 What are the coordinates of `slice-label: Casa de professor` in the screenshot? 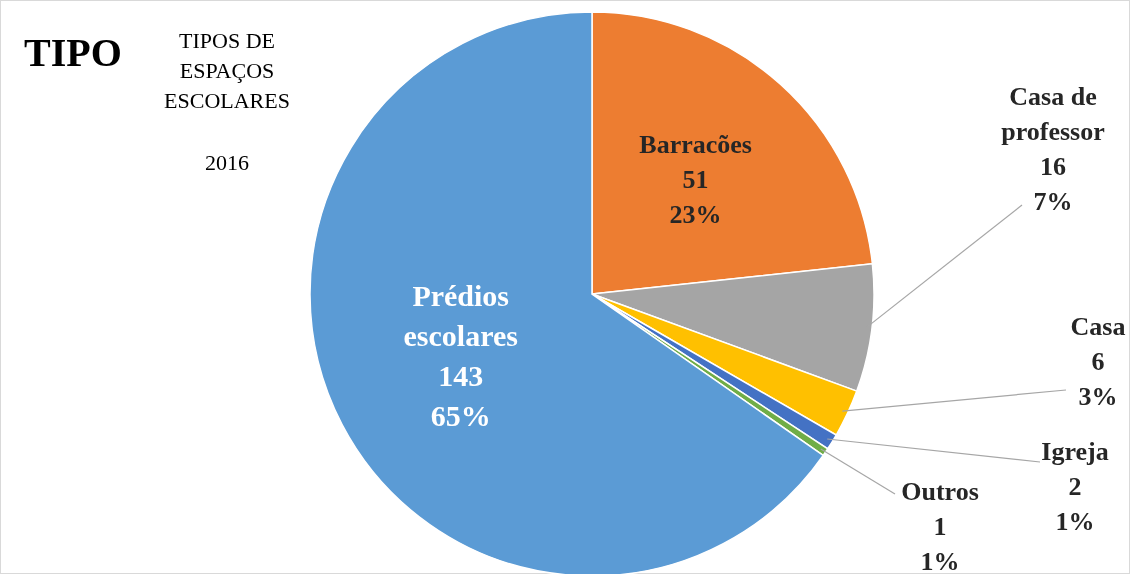 It's located at (1053, 114).